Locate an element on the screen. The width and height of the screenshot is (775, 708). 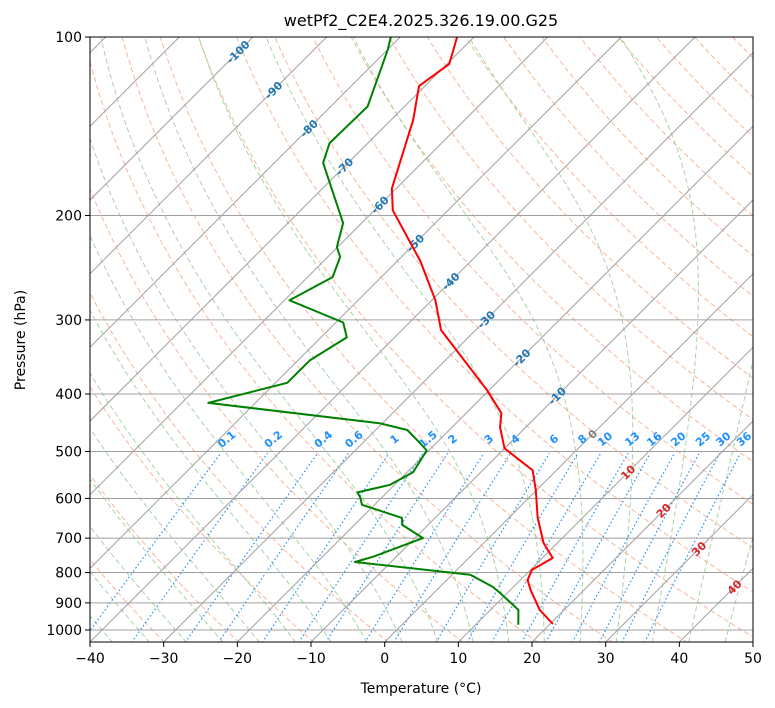
y-tick-label: 900 is located at coordinates (68, 604).